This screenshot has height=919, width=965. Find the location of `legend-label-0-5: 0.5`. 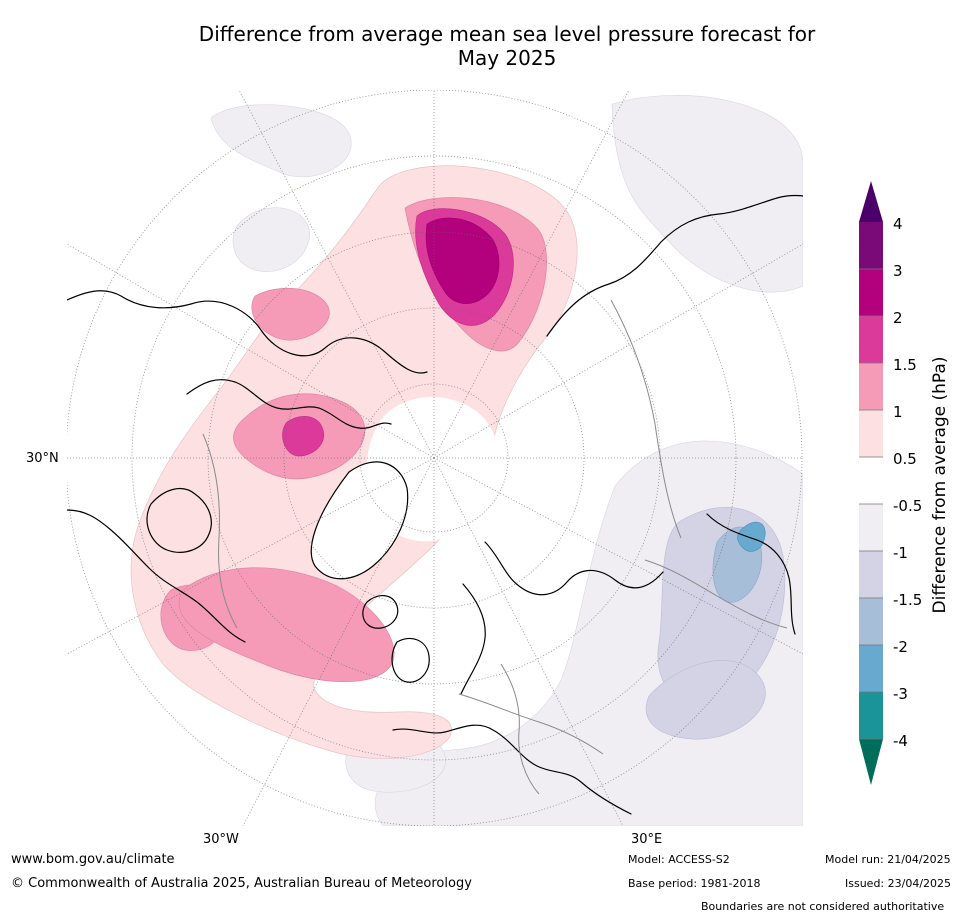

legend-label-0-5: 0.5 is located at coordinates (905, 459).